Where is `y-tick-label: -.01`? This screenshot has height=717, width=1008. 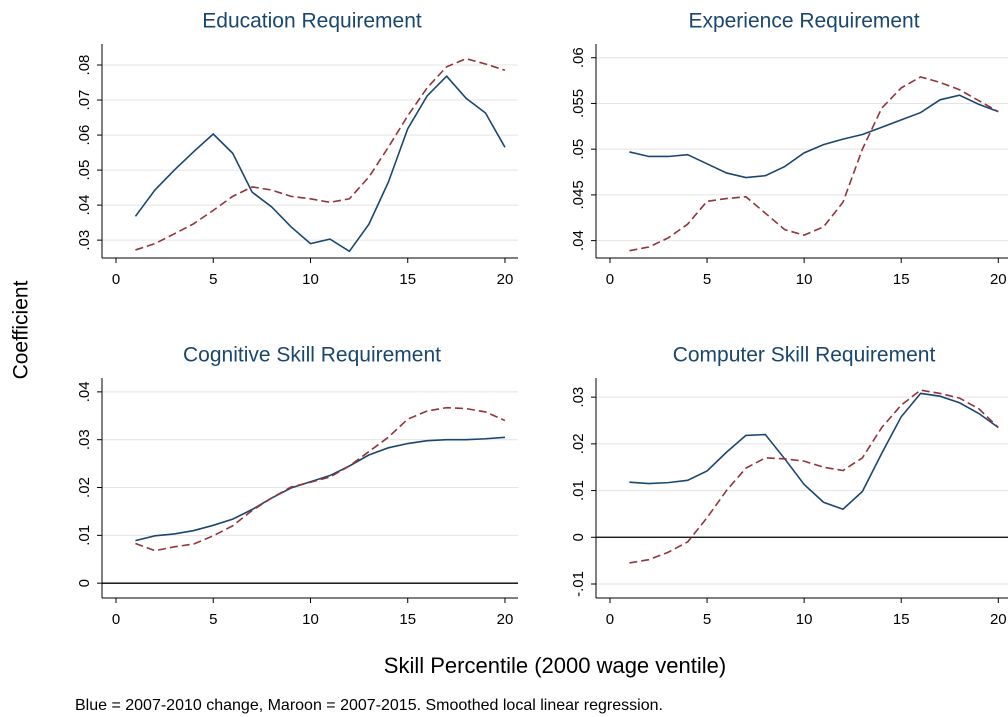
y-tick-label: -.01 is located at coordinates (578, 584).